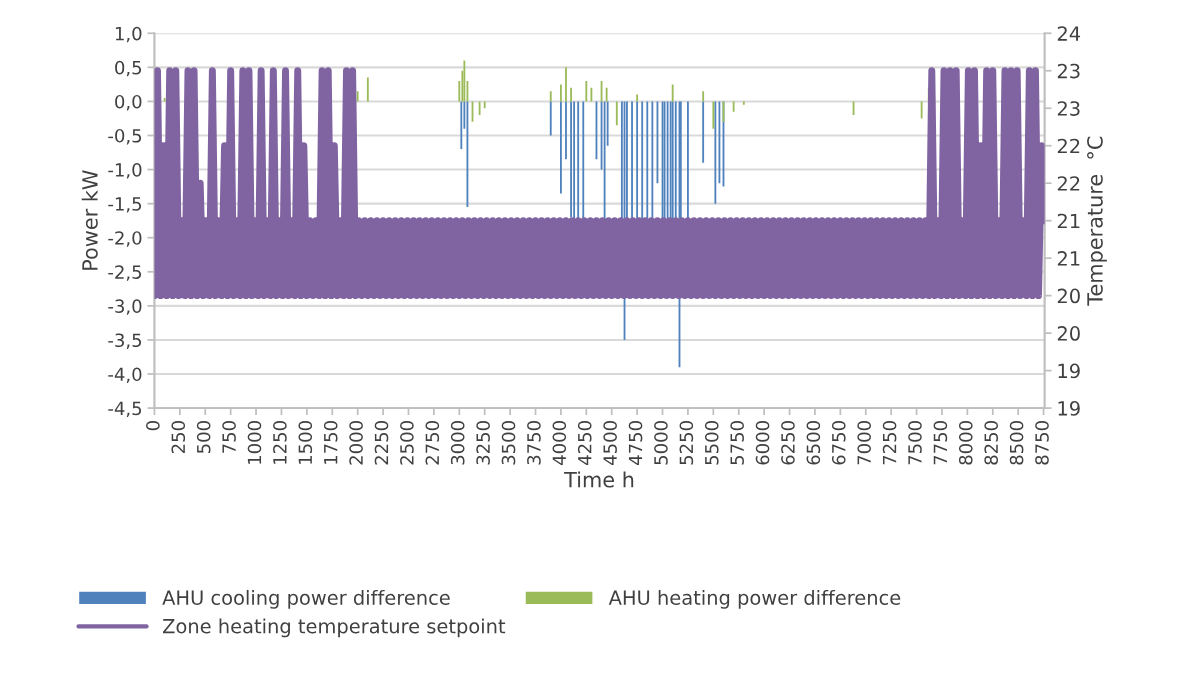 The height and width of the screenshot is (679, 1179). What do you see at coordinates (940, 443) in the screenshot?
I see `x-tick-label: 7750` at bounding box center [940, 443].